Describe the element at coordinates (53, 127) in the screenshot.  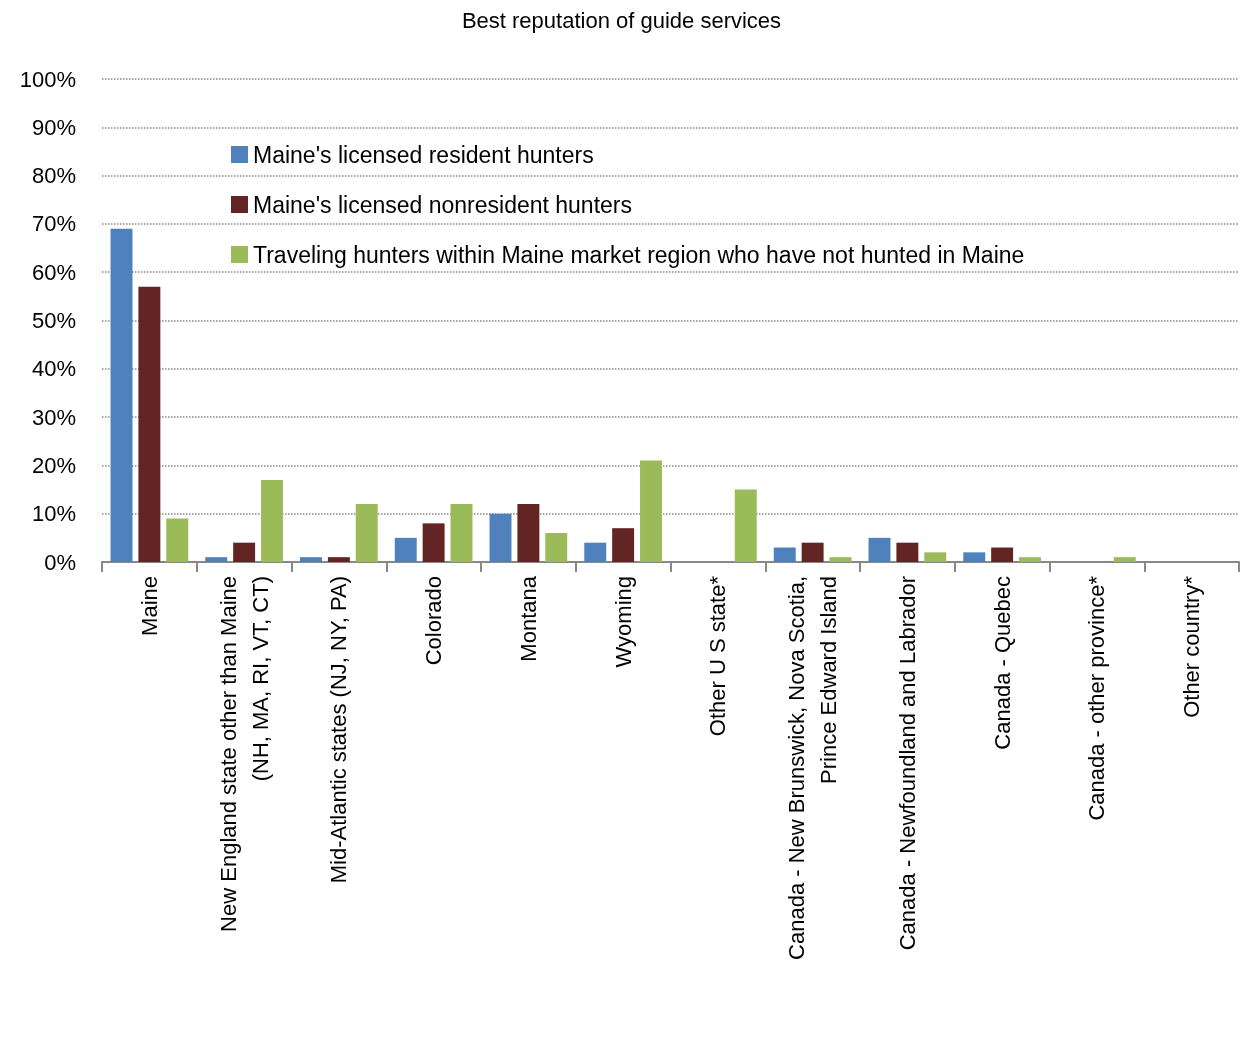
I see `y-tick-label: 90%` at that location.